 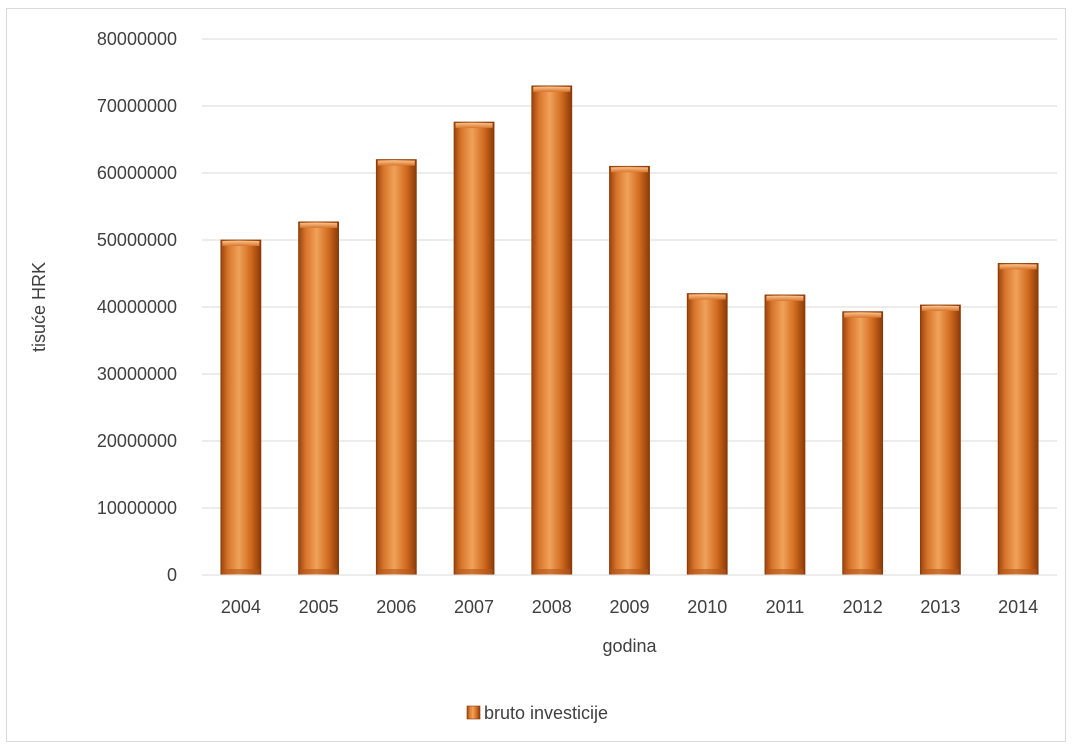 What do you see at coordinates (241, 607) in the screenshot?
I see `x-tick-label: 2004` at bounding box center [241, 607].